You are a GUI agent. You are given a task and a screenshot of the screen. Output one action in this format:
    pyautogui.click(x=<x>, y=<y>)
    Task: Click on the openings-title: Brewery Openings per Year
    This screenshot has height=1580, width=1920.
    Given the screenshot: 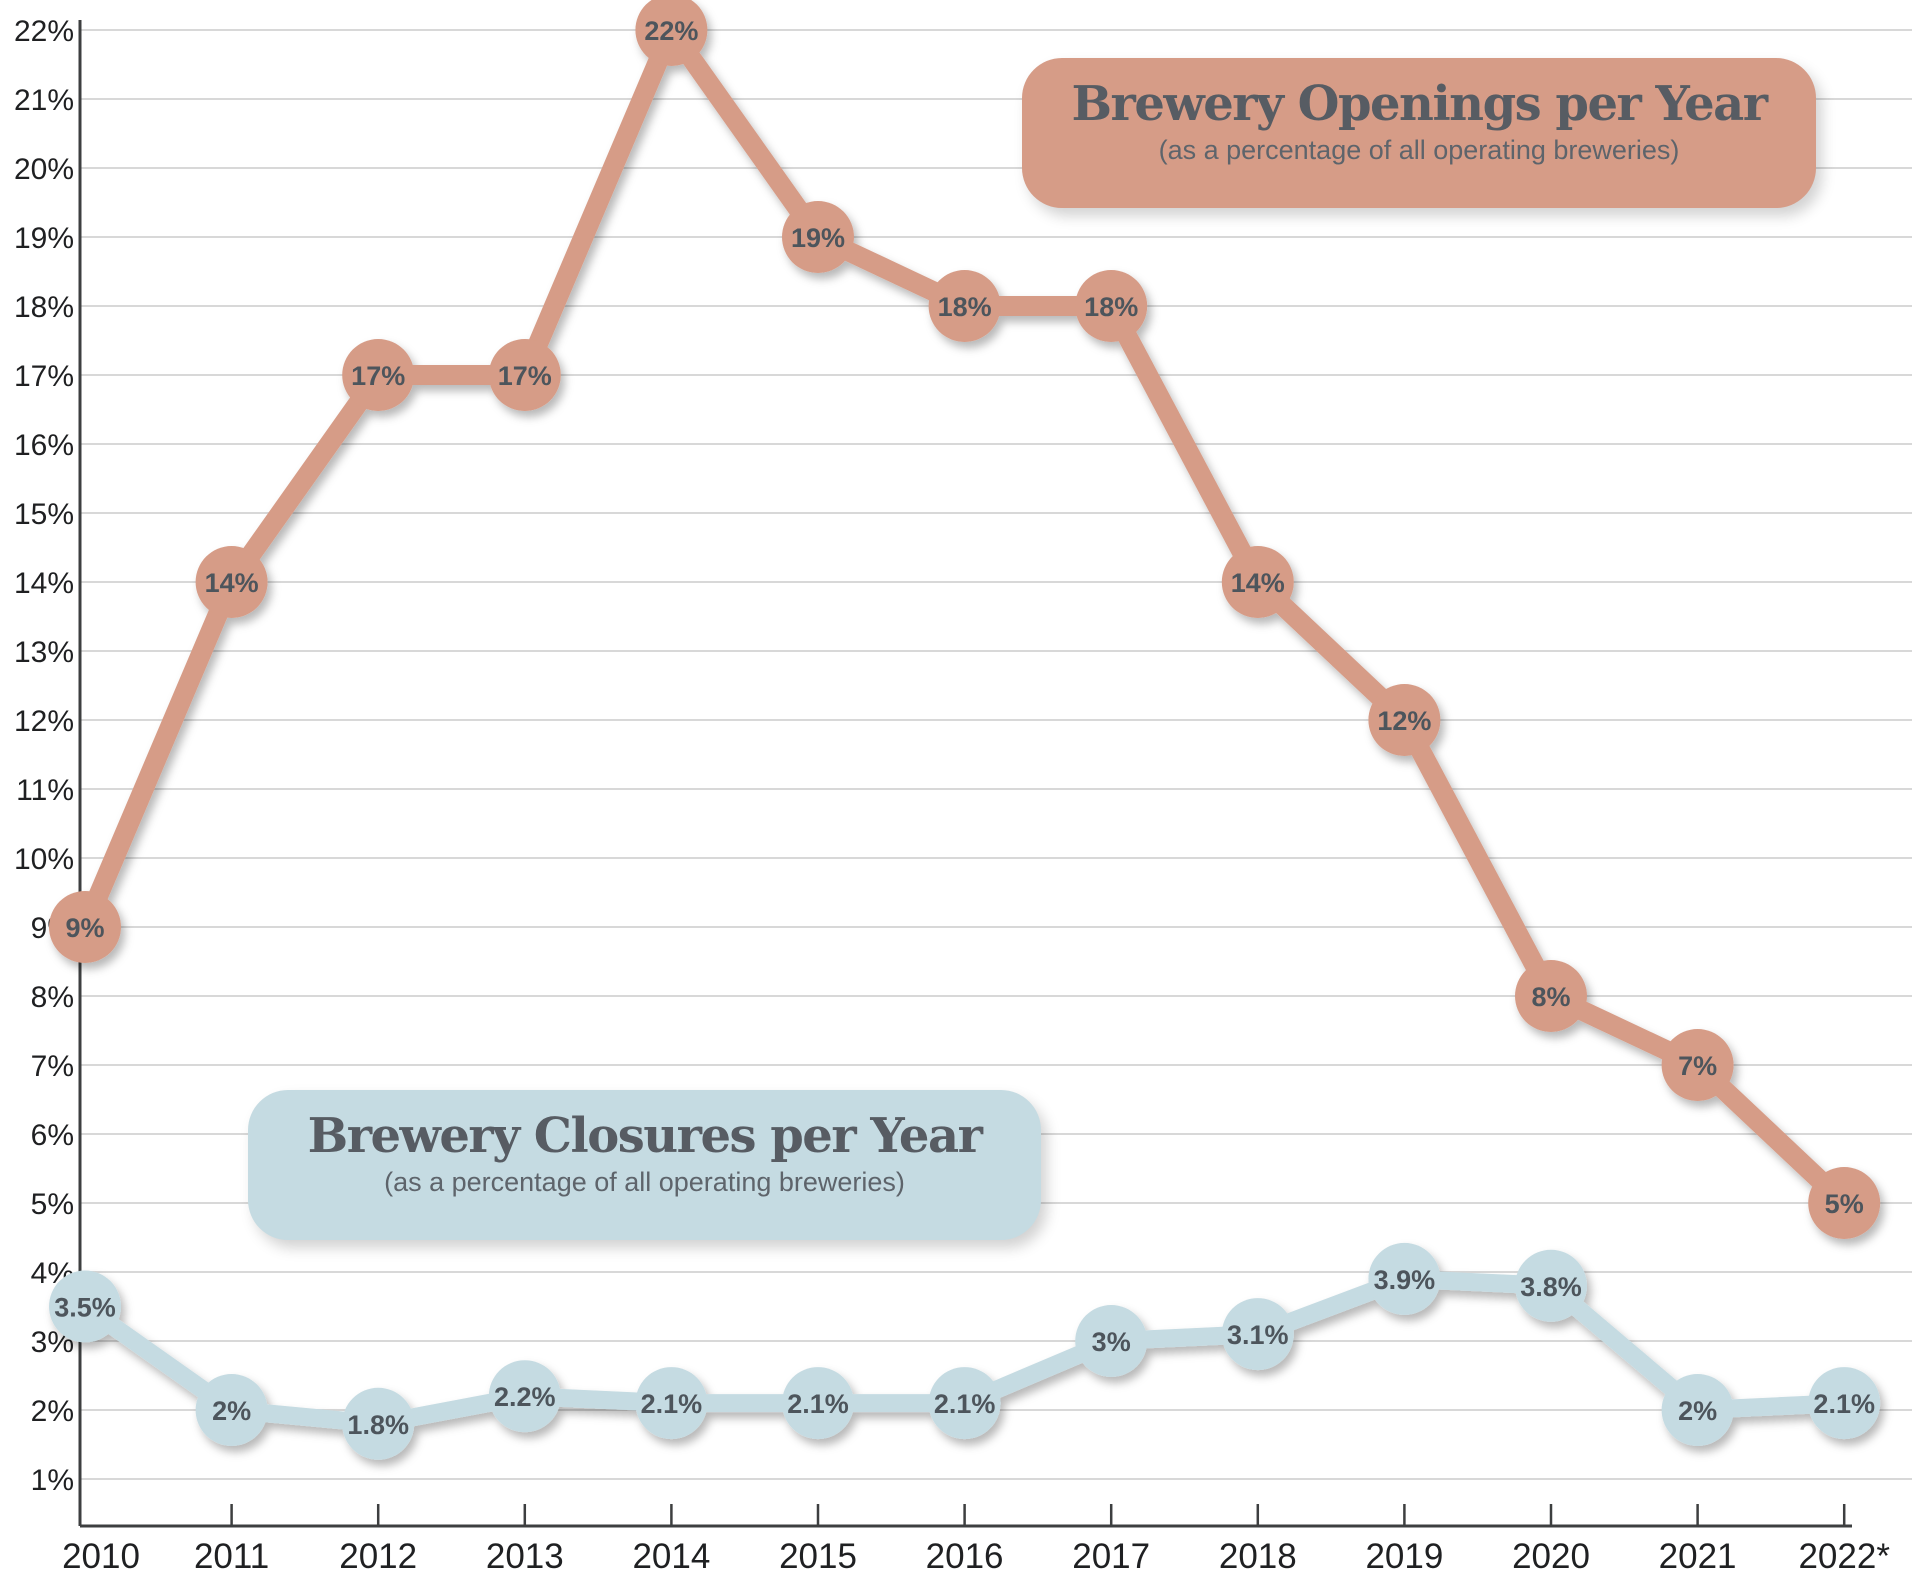 What is the action you would take?
    pyautogui.click(x=1419, y=104)
    